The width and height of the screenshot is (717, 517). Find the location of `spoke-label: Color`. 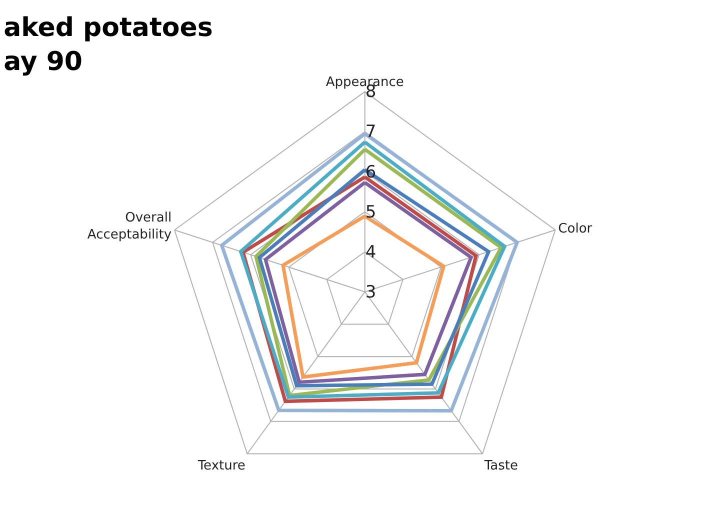

spoke-label: Color is located at coordinates (575, 229).